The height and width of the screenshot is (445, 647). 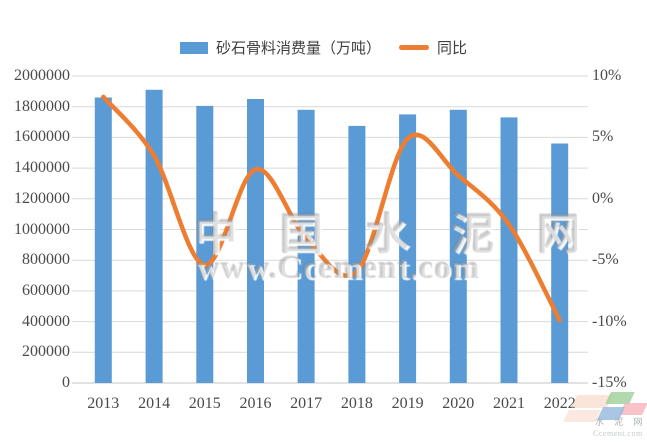 I want to click on x-tick-2017: 2017, so click(x=306, y=403).